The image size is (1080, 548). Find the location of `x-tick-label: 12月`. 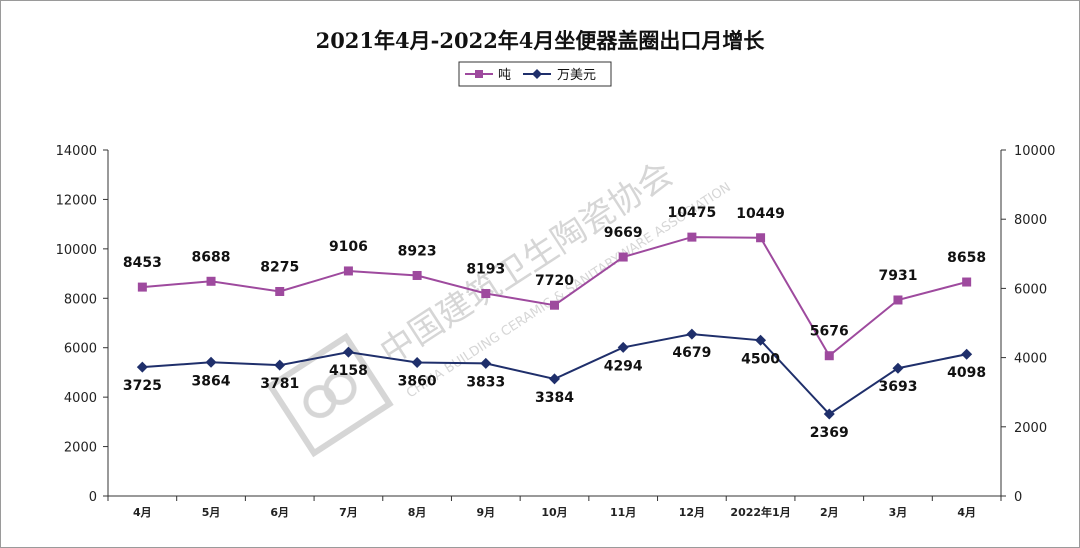

x-tick-label: 12月 is located at coordinates (692, 512).